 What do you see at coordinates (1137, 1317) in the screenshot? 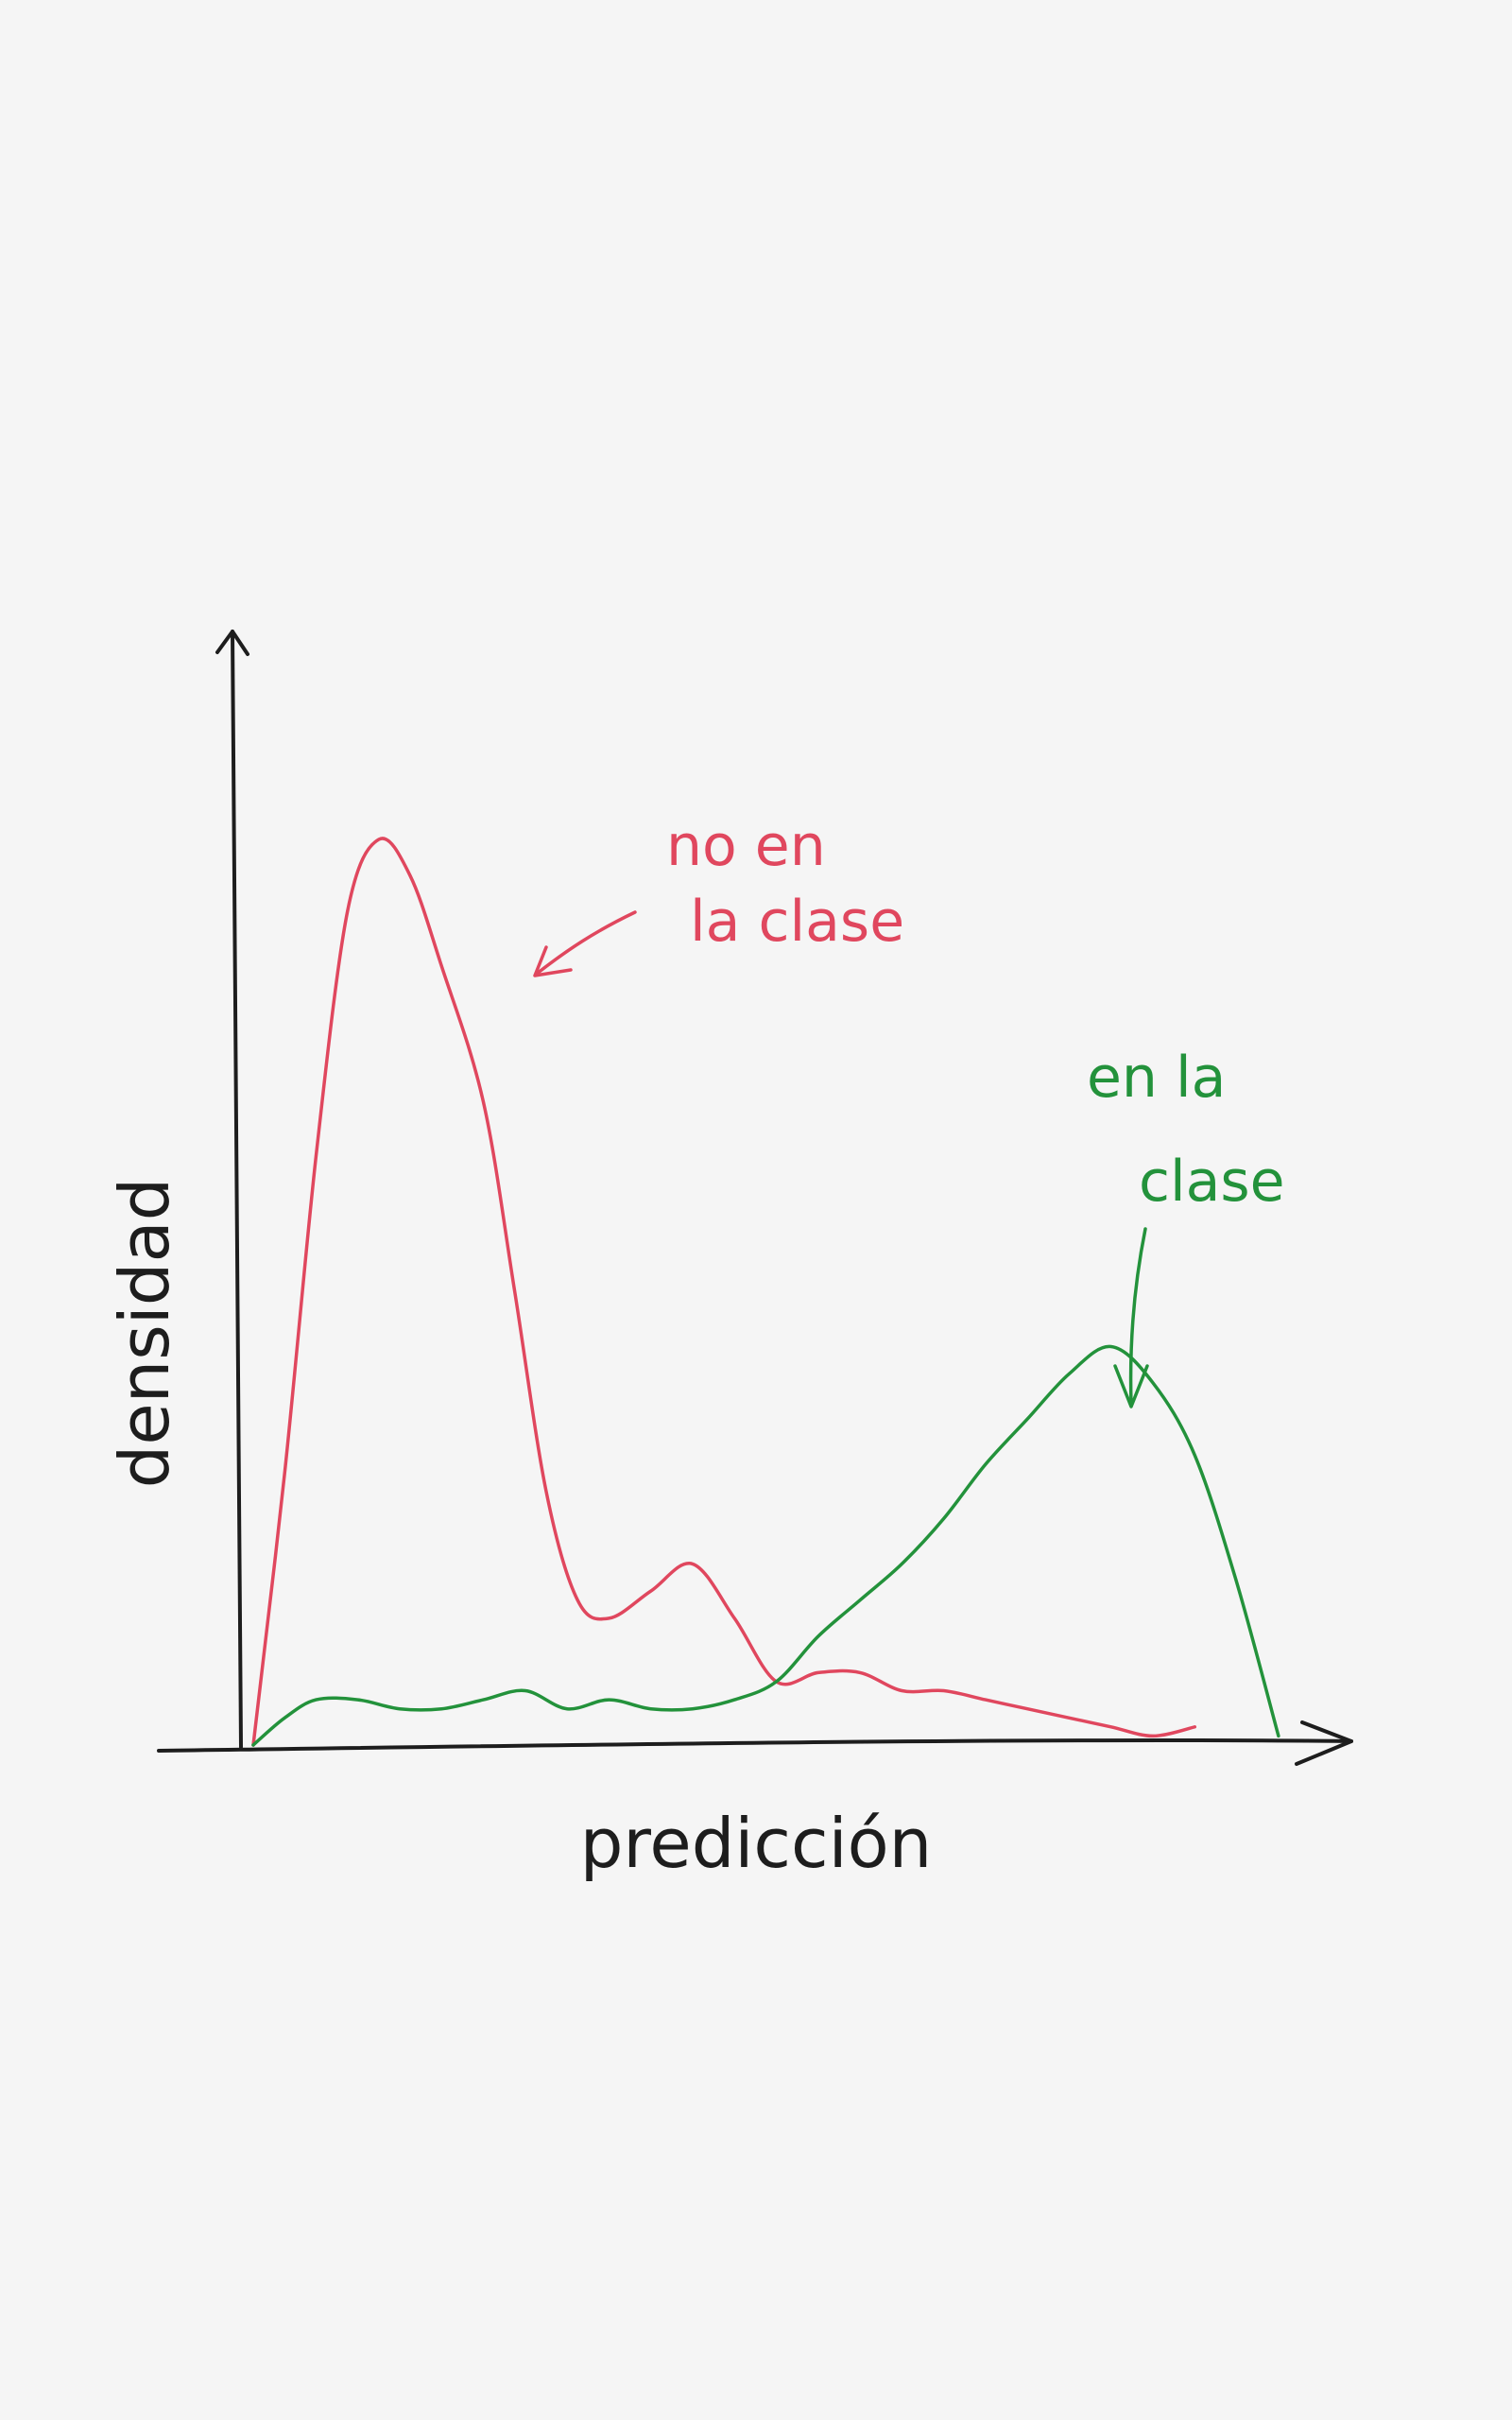
I see `green-annotation-arrow` at bounding box center [1137, 1317].